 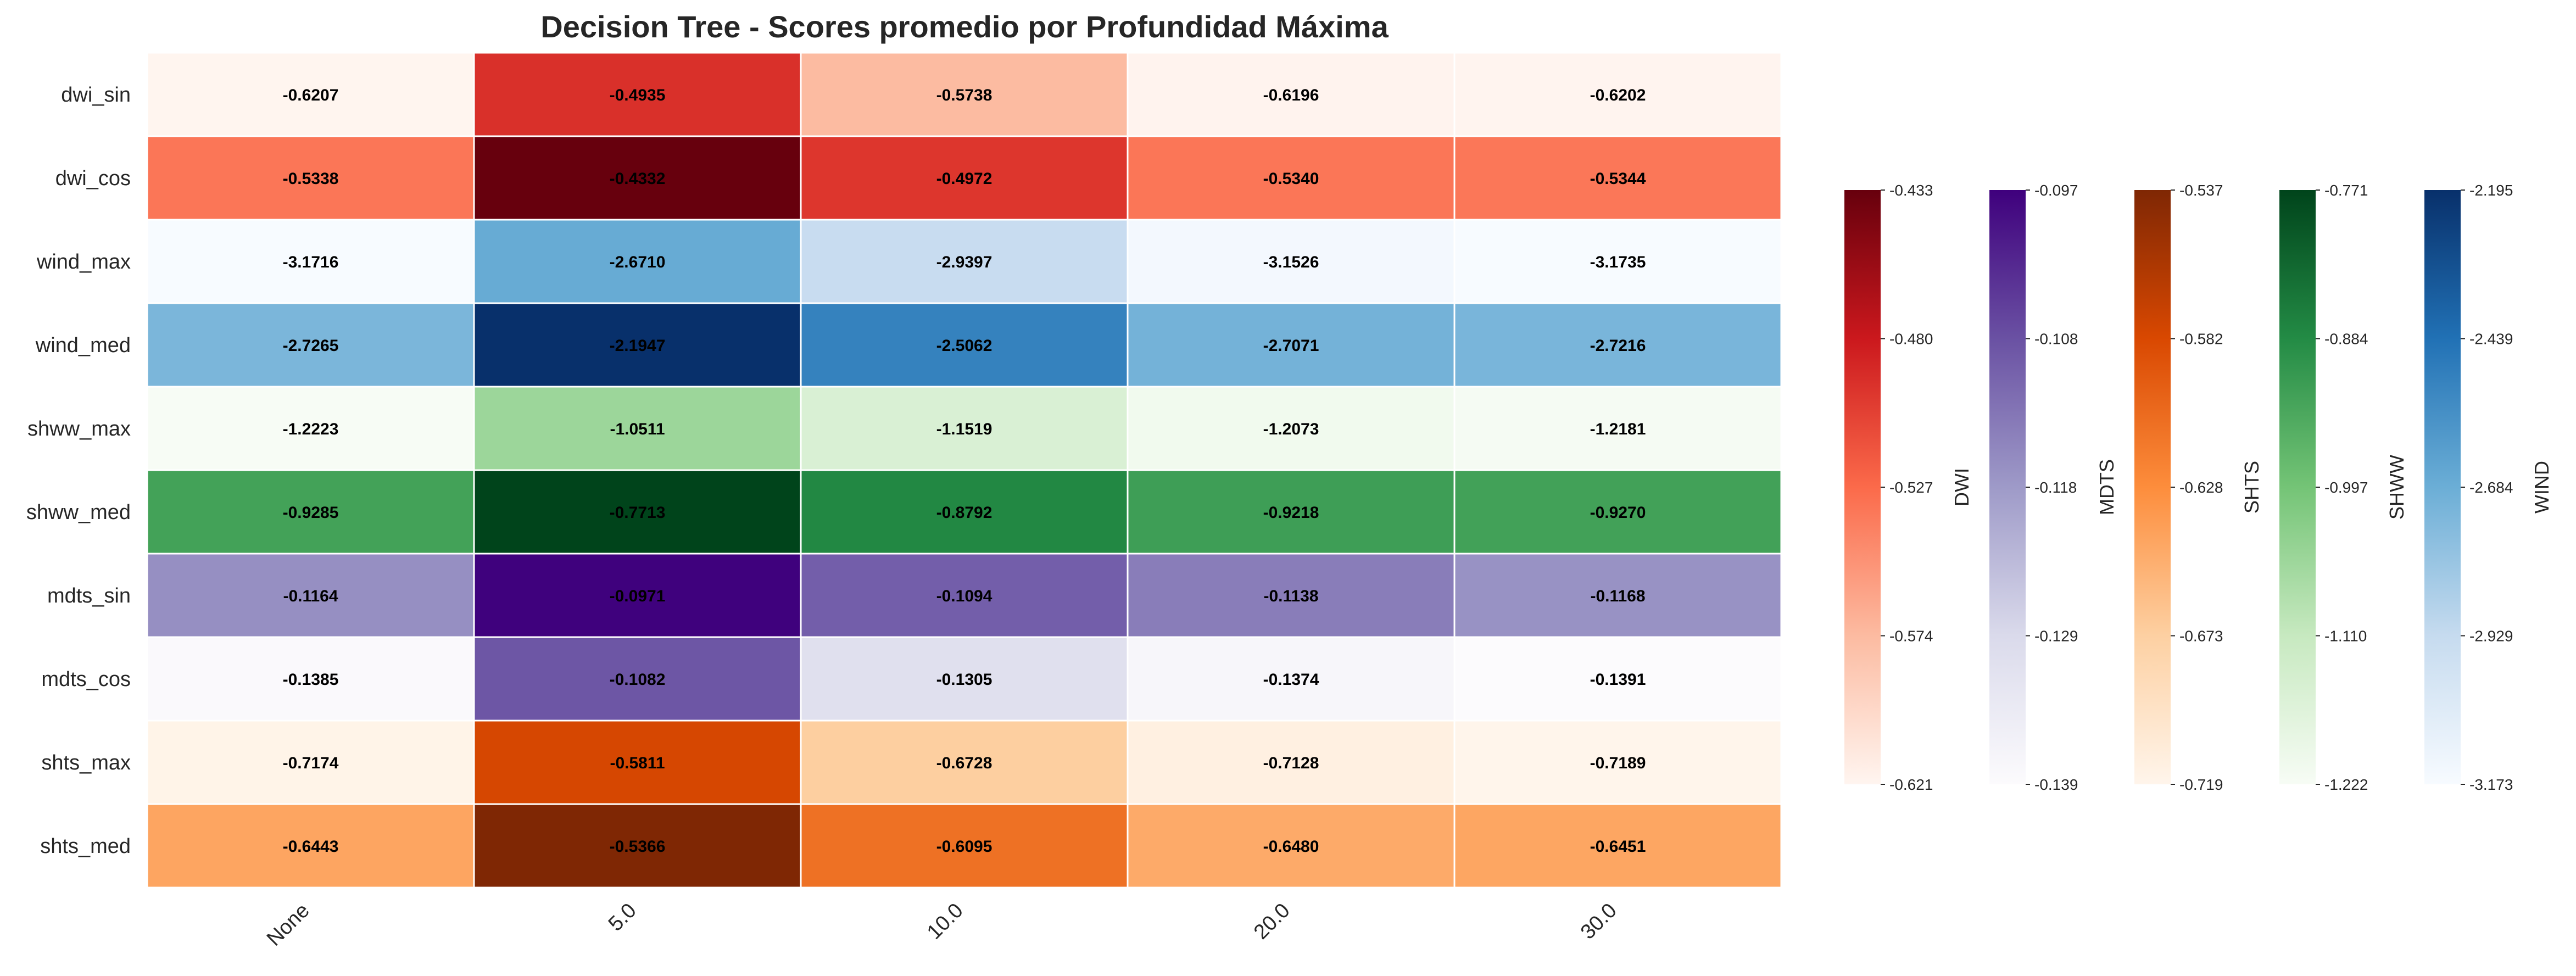 I want to click on heatmap-cell: -0.1385, so click(x=310, y=679).